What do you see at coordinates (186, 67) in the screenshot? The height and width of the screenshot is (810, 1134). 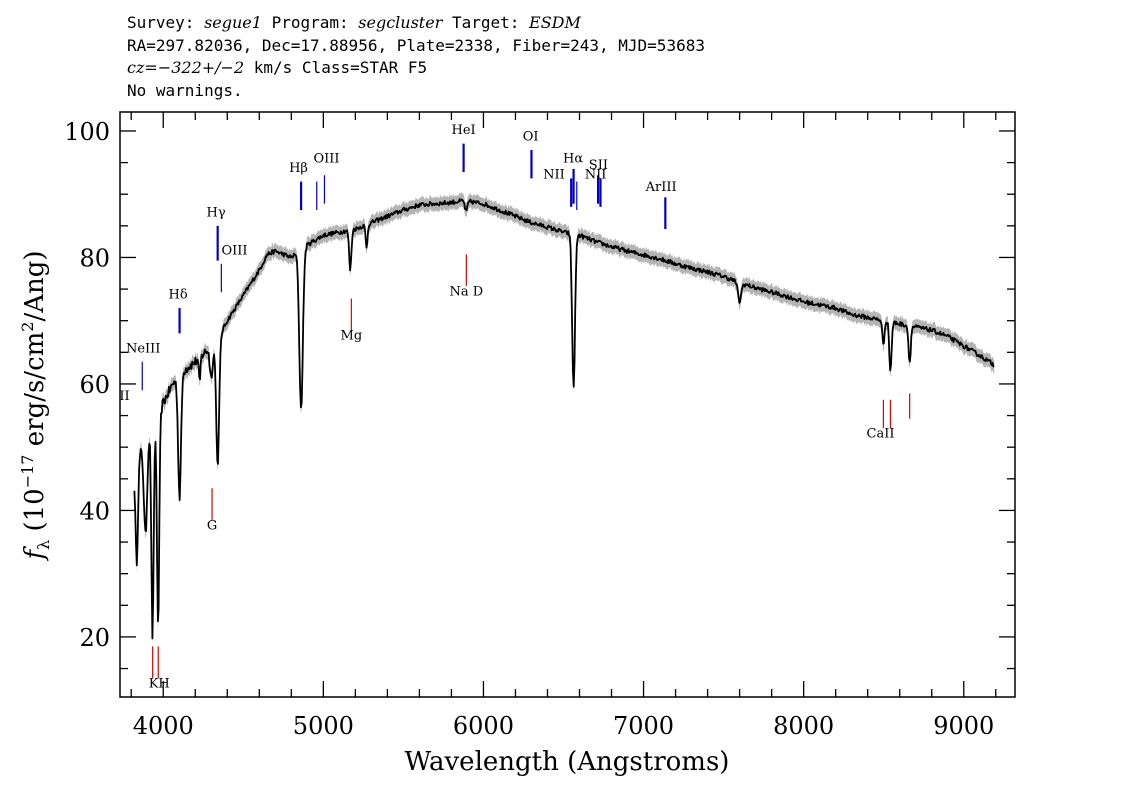 I see `redshift-value: cz=−322+/−2` at bounding box center [186, 67].